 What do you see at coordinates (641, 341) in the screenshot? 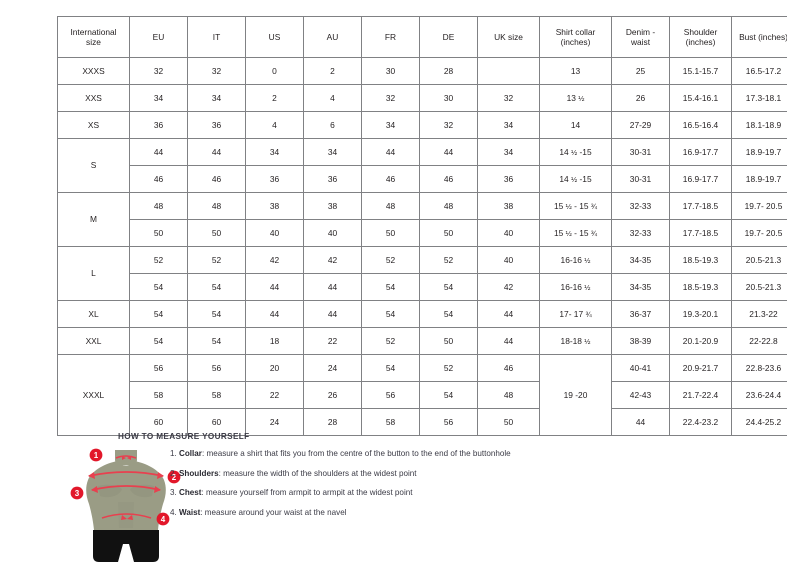
I see `cell-denim-waist: 38-39` at bounding box center [641, 341].